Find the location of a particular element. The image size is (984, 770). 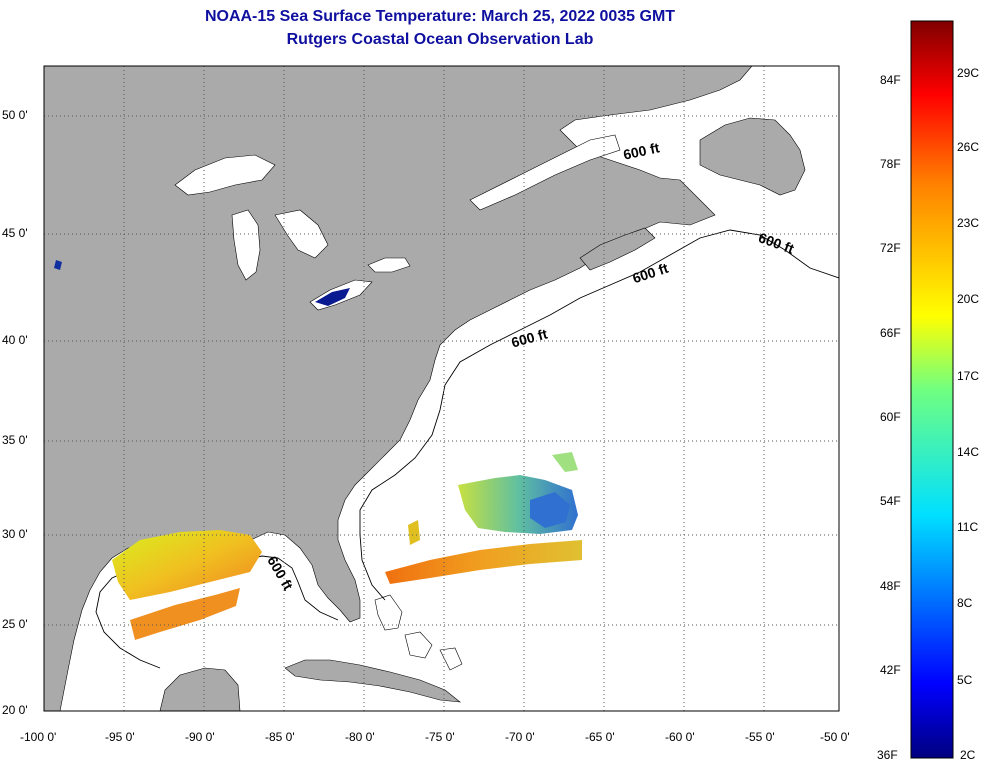

colorbar-c-label: 5C is located at coordinates (965, 680).